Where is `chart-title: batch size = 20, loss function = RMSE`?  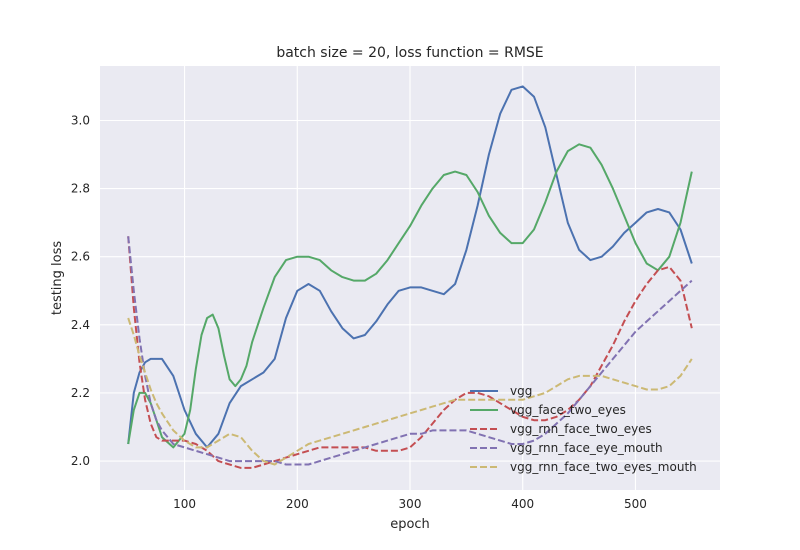 chart-title: batch size = 20, loss function = RMSE is located at coordinates (409, 53).